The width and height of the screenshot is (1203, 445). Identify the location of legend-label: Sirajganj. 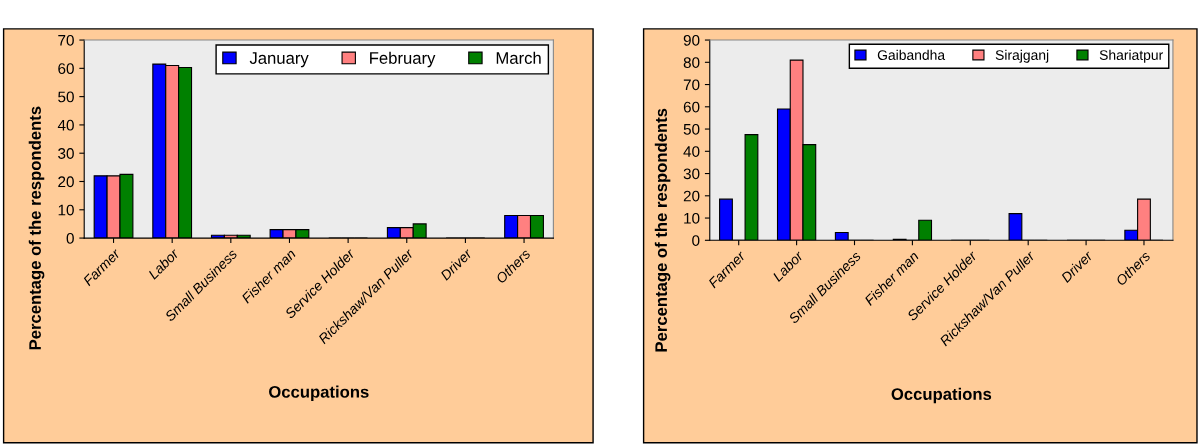
(1022, 56).